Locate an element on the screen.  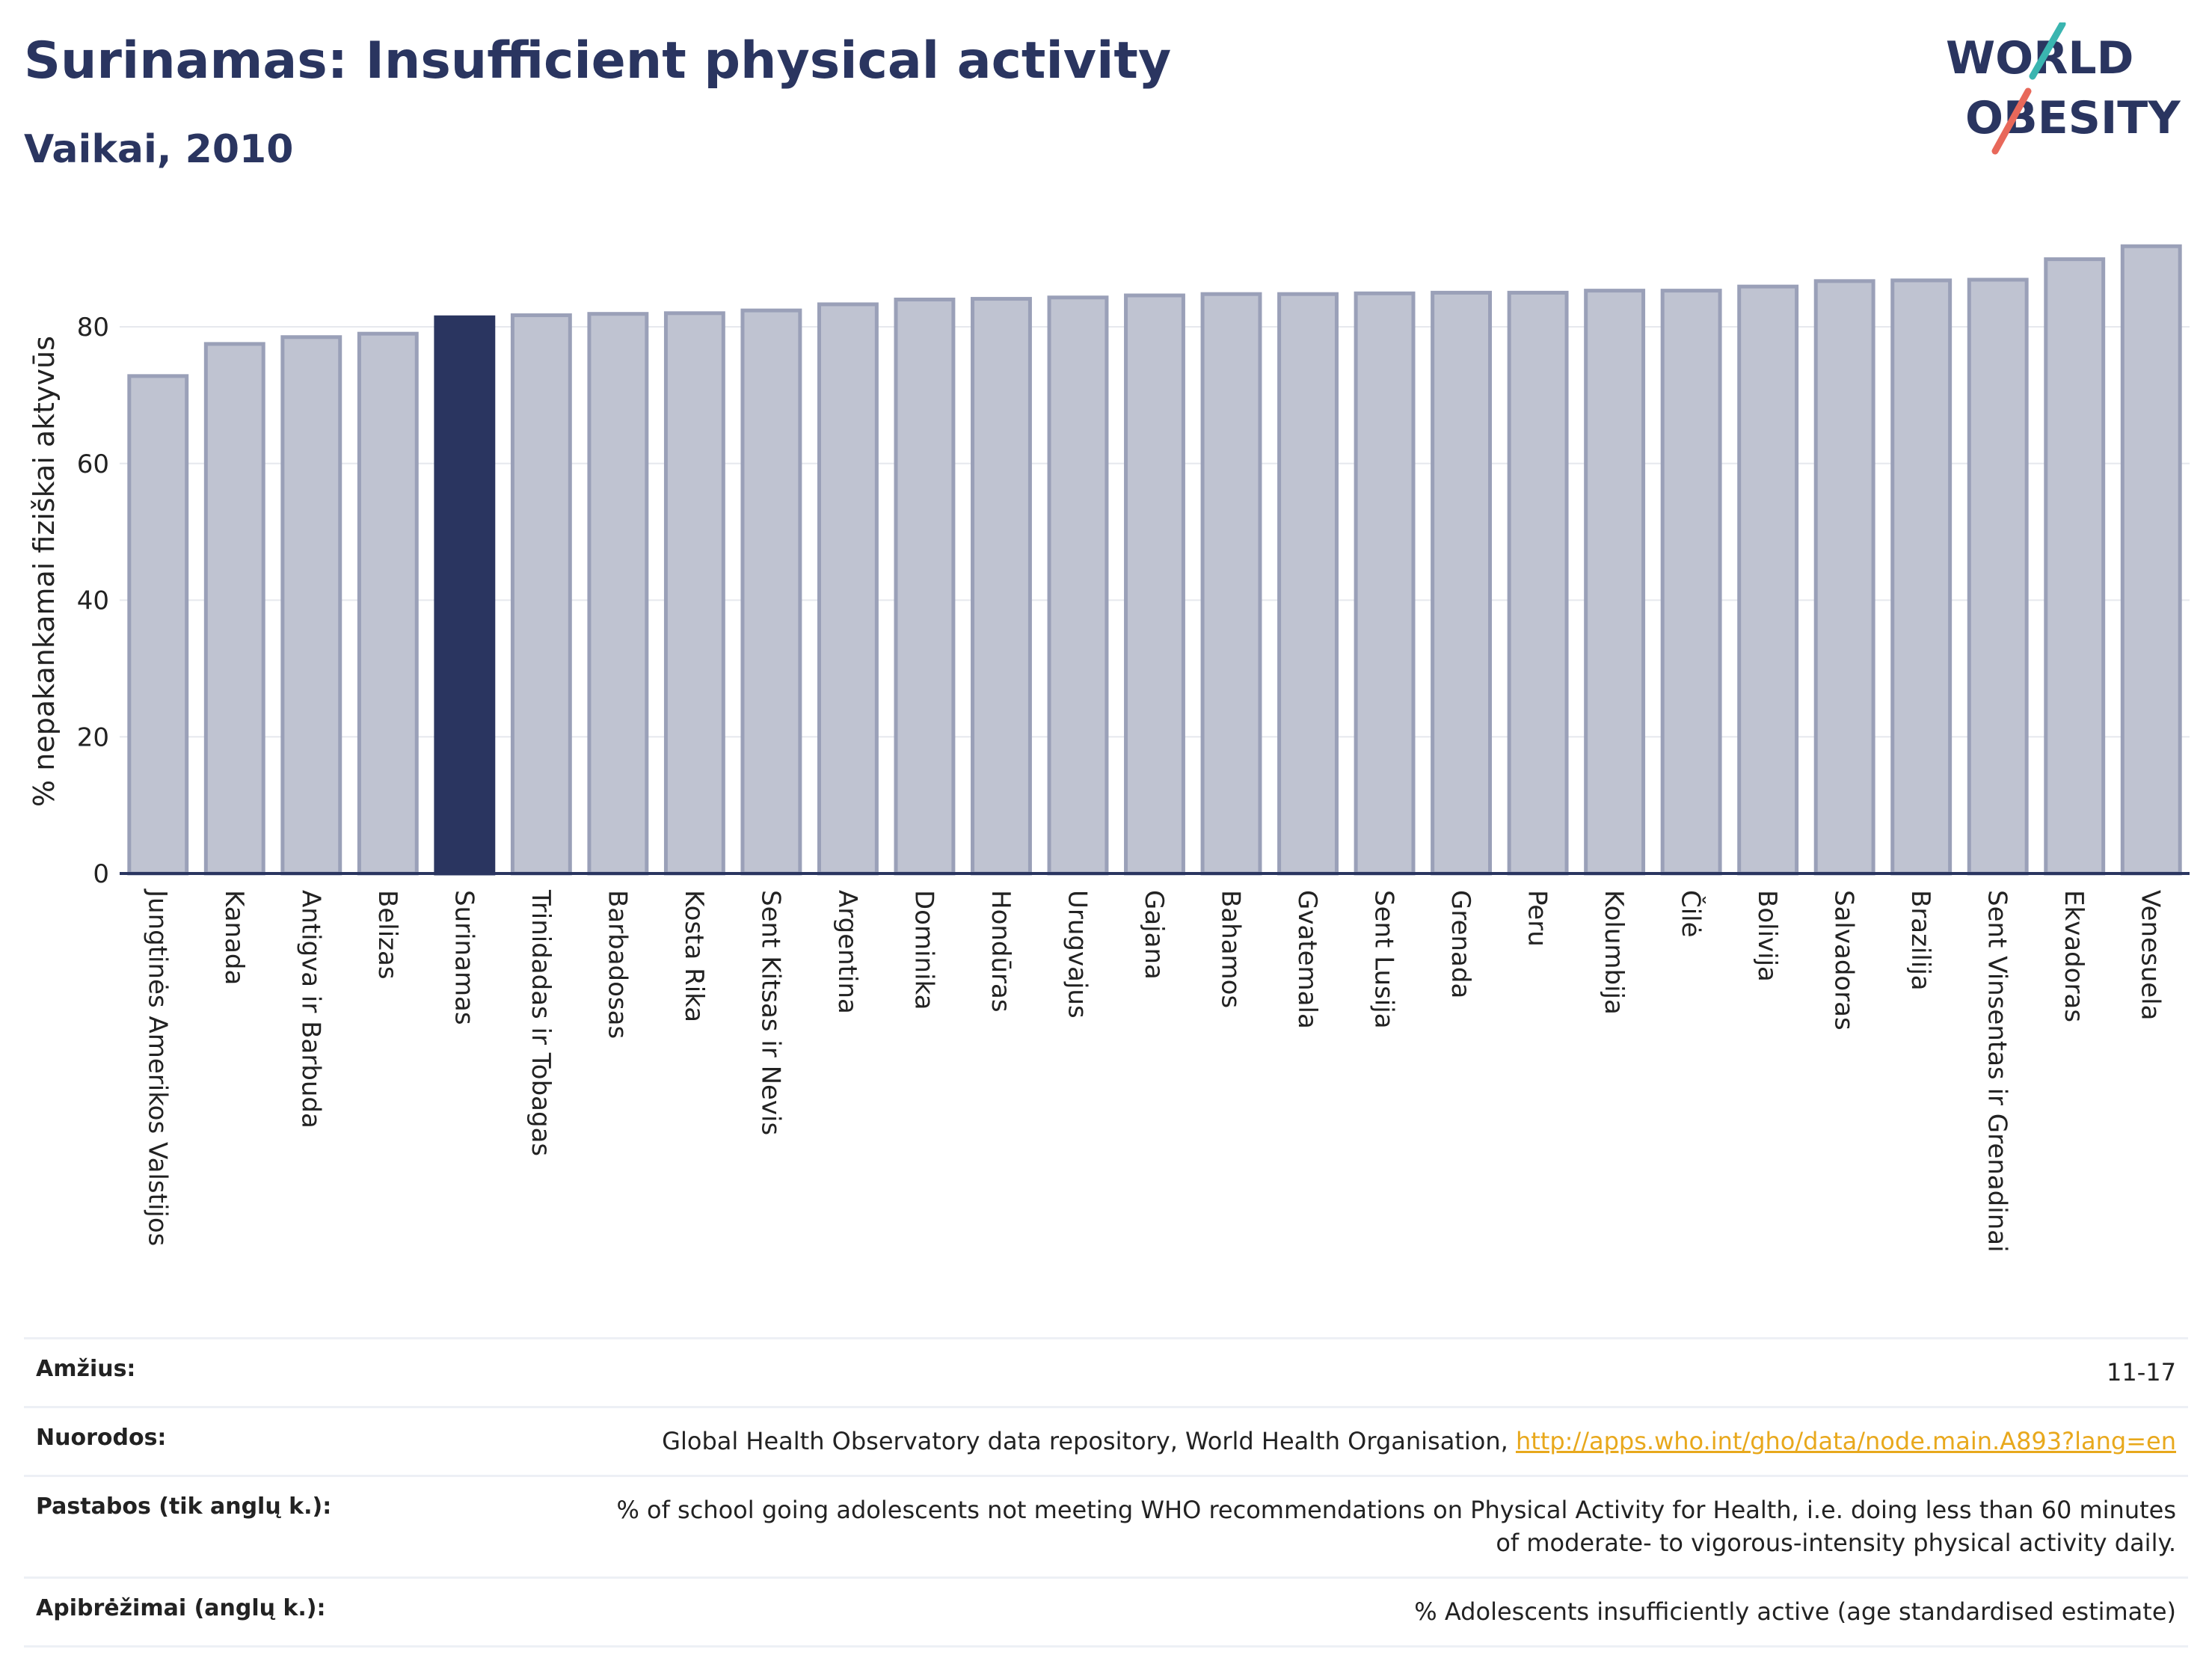
x-tick-label: Bolivija is located at coordinates (1767, 936).